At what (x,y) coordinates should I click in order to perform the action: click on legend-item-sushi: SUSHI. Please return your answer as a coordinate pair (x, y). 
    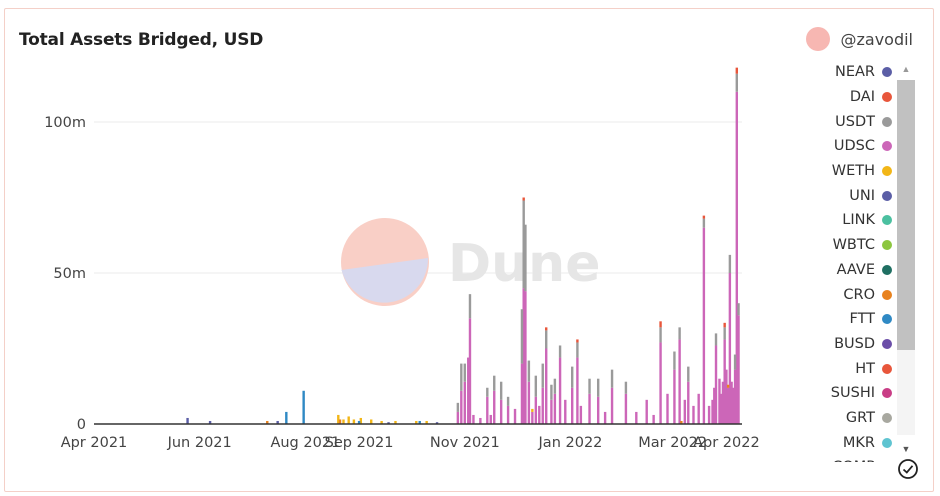
    Looking at the image, I should click on (849, 393).